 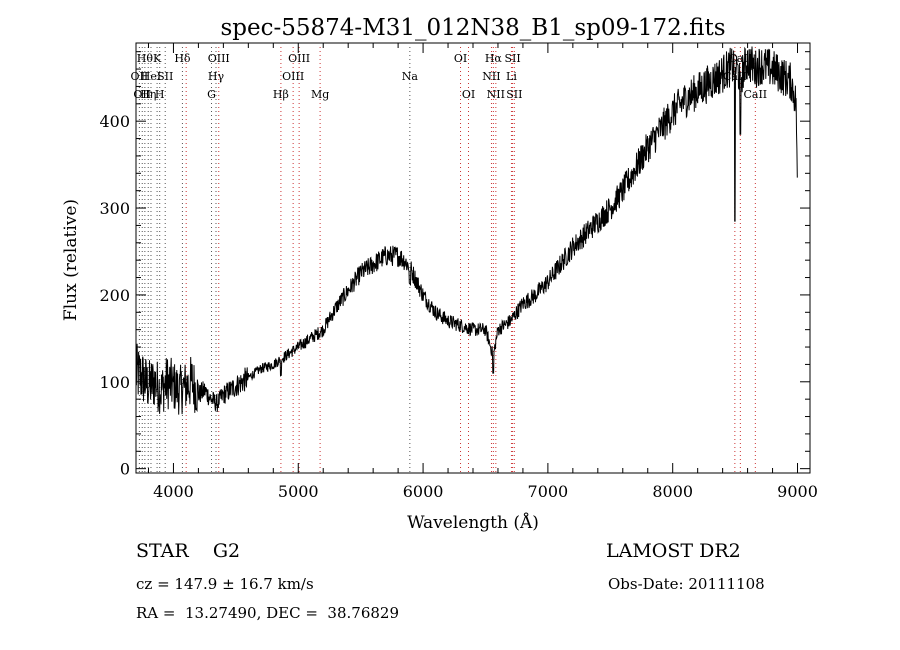 I want to click on spectral-line-label: HeI, so click(x=151, y=76).